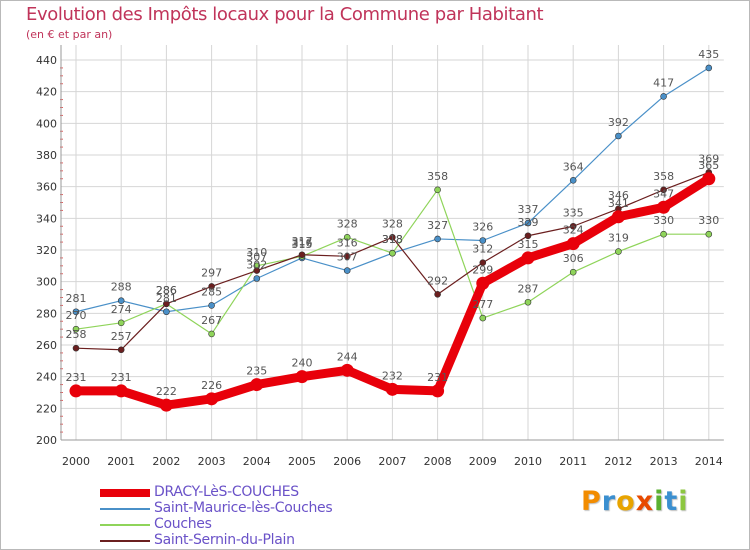 This screenshot has height=550, width=750. Describe the element at coordinates (76, 334) in the screenshot. I see `data-label: 258` at that location.